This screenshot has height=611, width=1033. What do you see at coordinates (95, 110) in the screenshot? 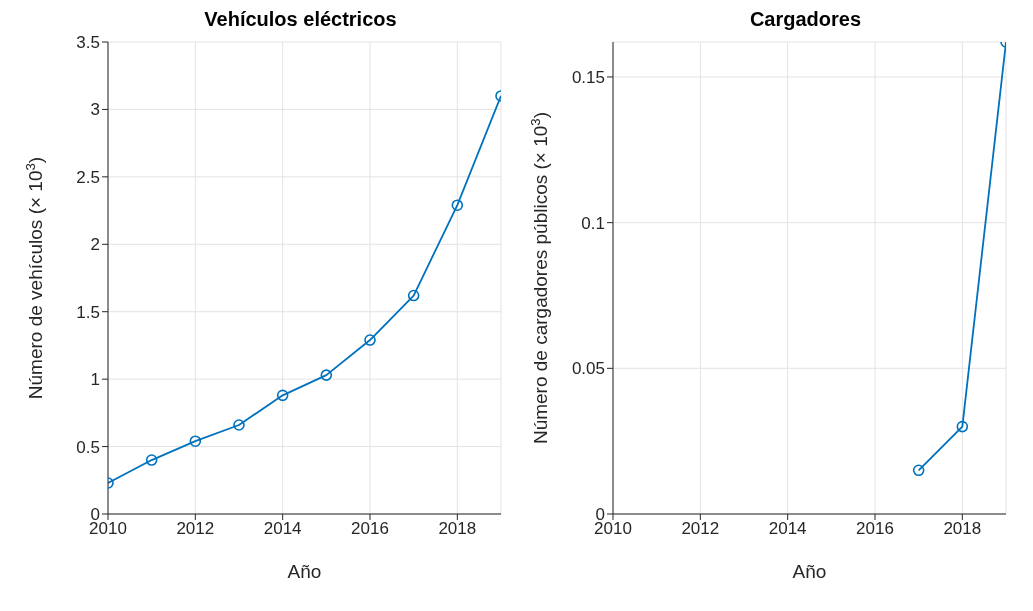
I see `y-tick-label: 3` at bounding box center [95, 110].